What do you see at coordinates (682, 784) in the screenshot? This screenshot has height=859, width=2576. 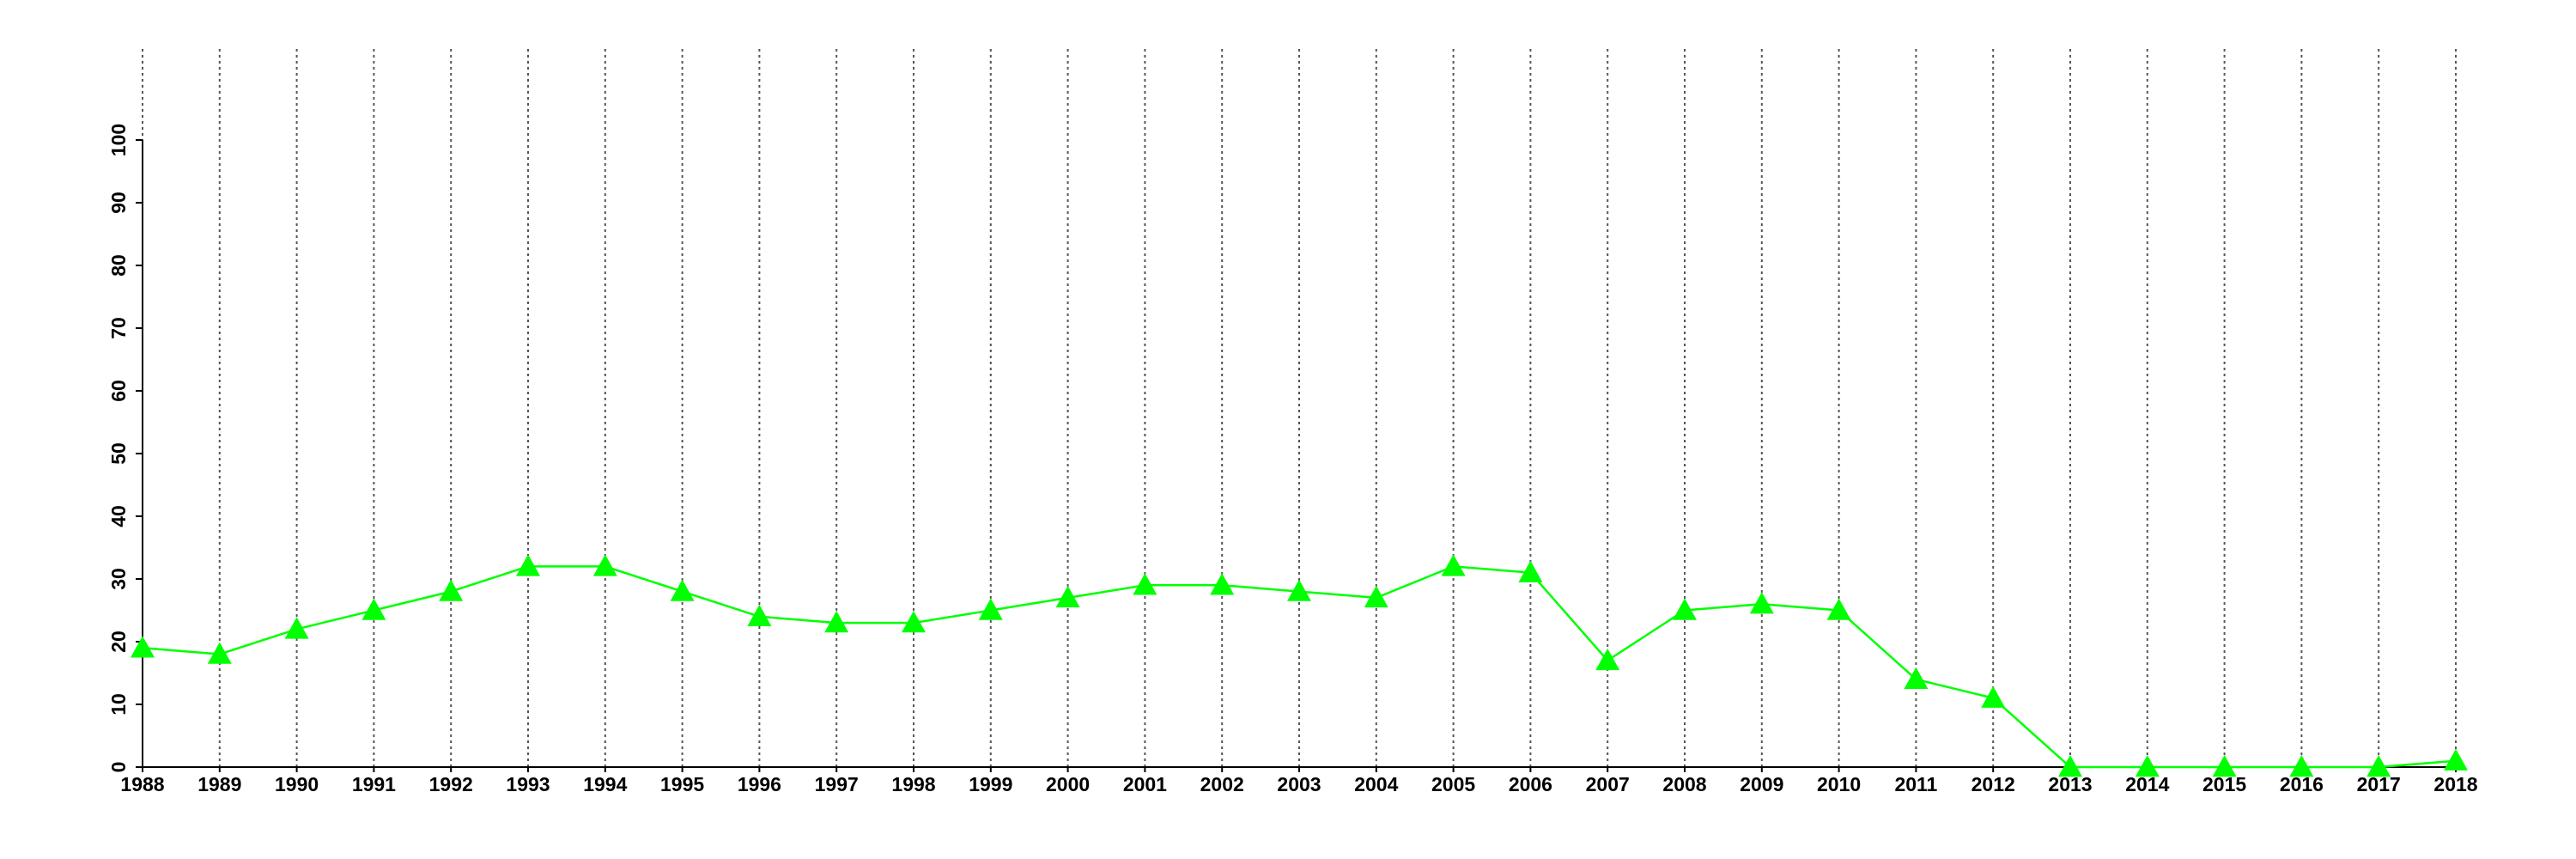 I see `x-tick-label: 1995` at bounding box center [682, 784].